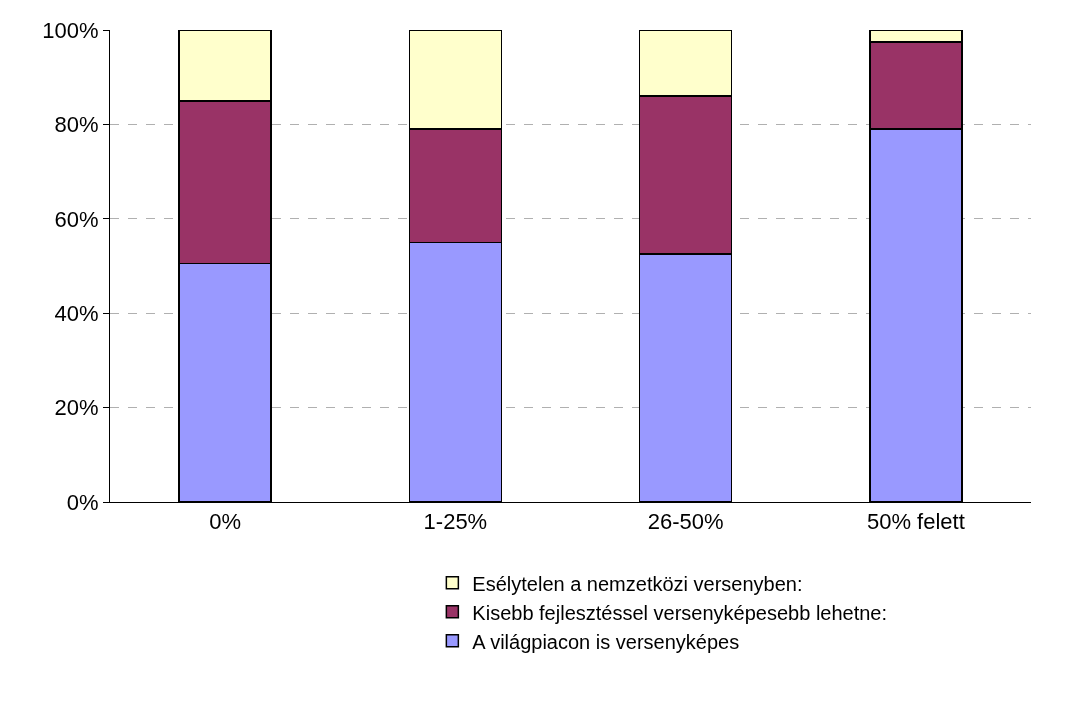 Image resolution: width=1091 pixels, height=717 pixels. What do you see at coordinates (76, 408) in the screenshot?
I see `y-tick-label: 20%` at bounding box center [76, 408].